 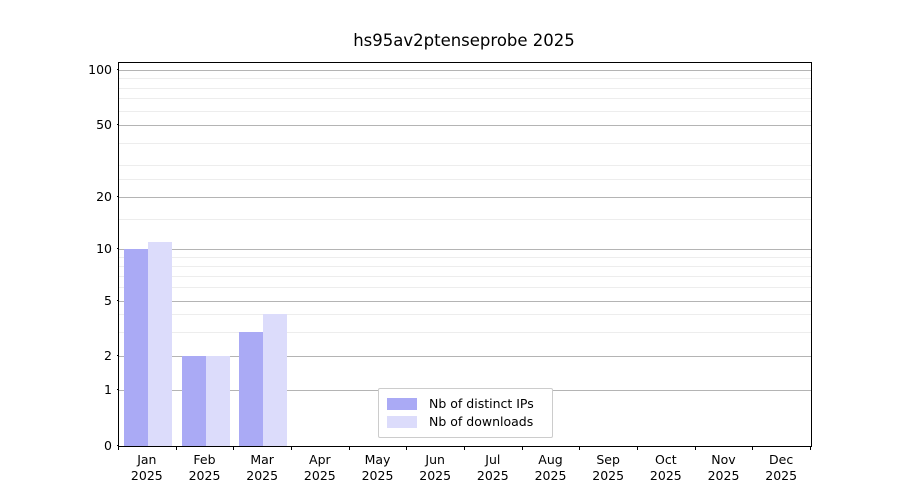 I want to click on y-axis-tick-label: 2, so click(x=108, y=355).